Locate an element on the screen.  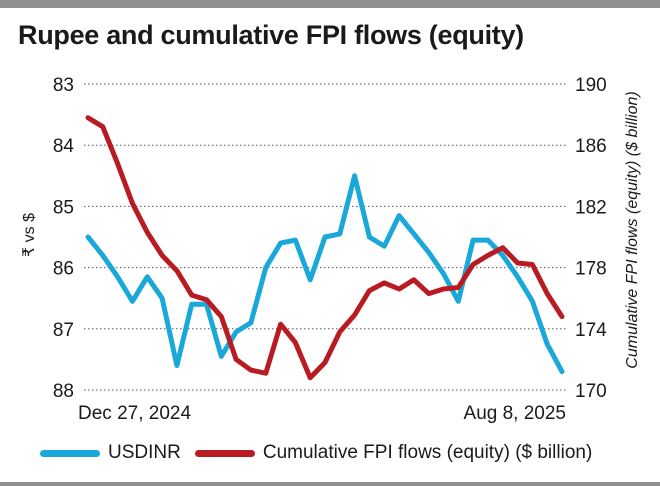
x-tick-label: Dec 27, 2024 is located at coordinates (134, 413).